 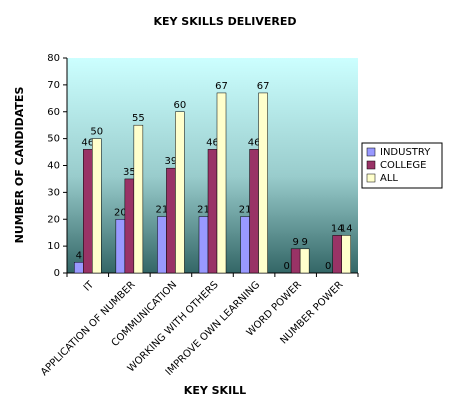 I want to click on y-tick-label: 30, so click(x=53, y=192).